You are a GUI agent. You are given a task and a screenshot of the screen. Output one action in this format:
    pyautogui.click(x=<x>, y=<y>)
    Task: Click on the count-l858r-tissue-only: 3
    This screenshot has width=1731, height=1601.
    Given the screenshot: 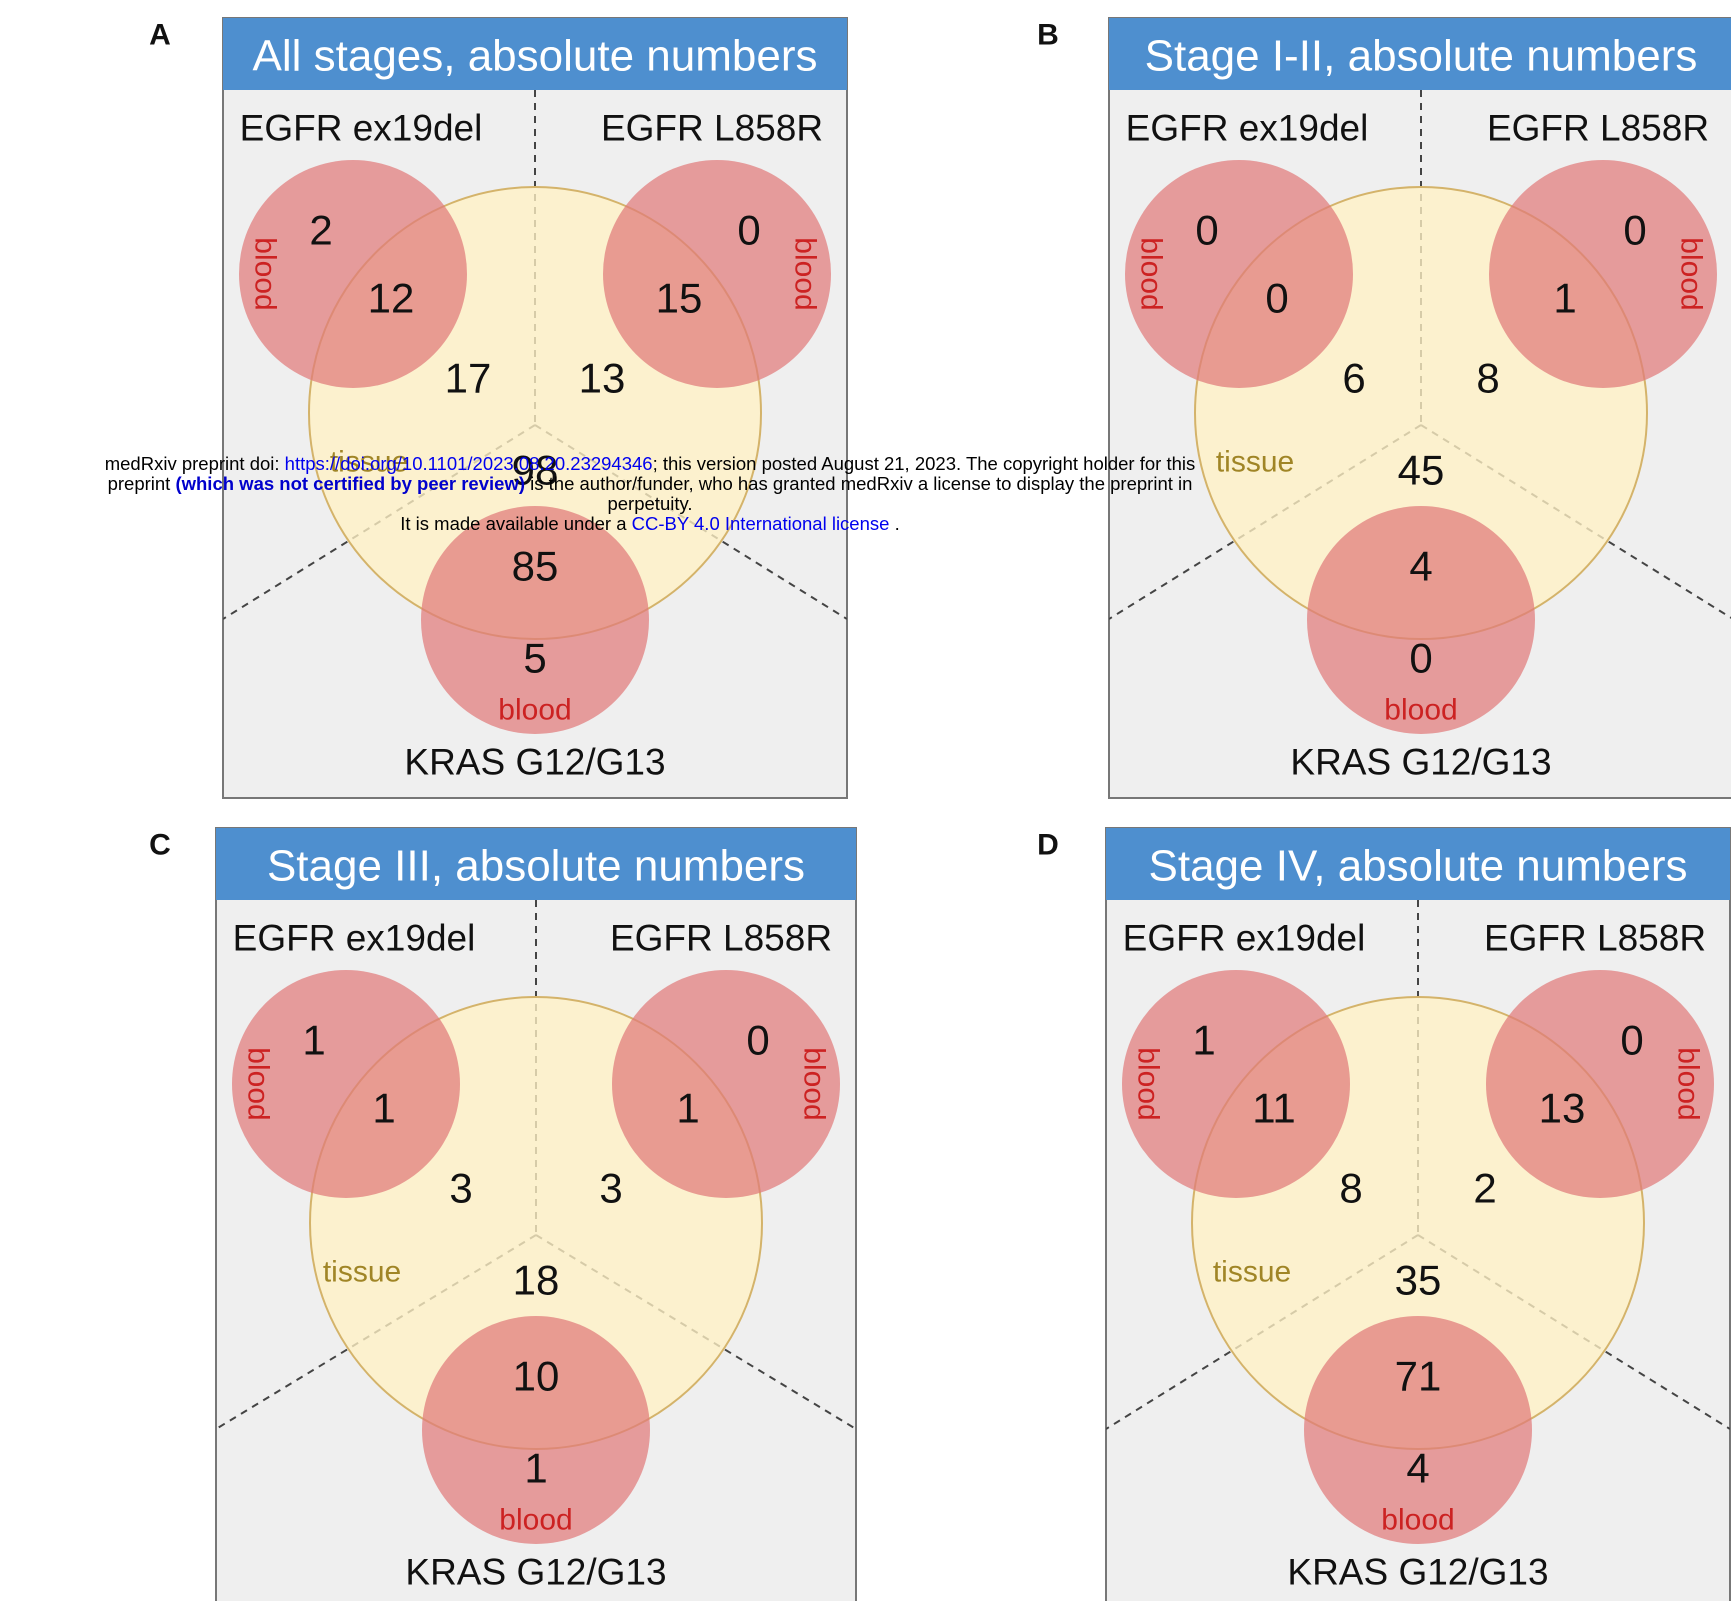 What is the action you would take?
    pyautogui.click(x=610, y=1188)
    